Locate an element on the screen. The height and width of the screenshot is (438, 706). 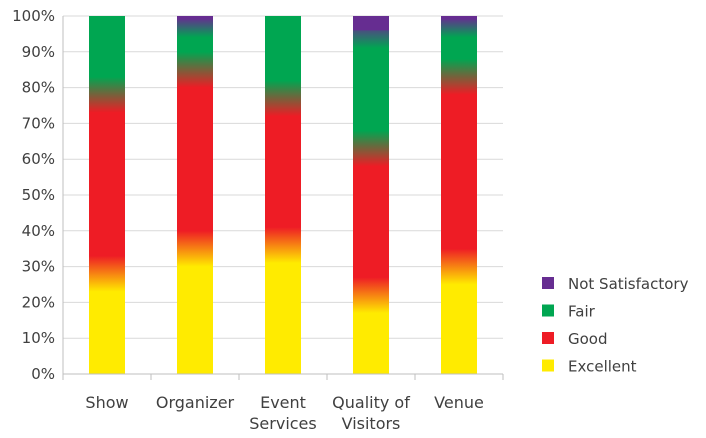
x-tick-label: Visitors is located at coordinates (371, 423).